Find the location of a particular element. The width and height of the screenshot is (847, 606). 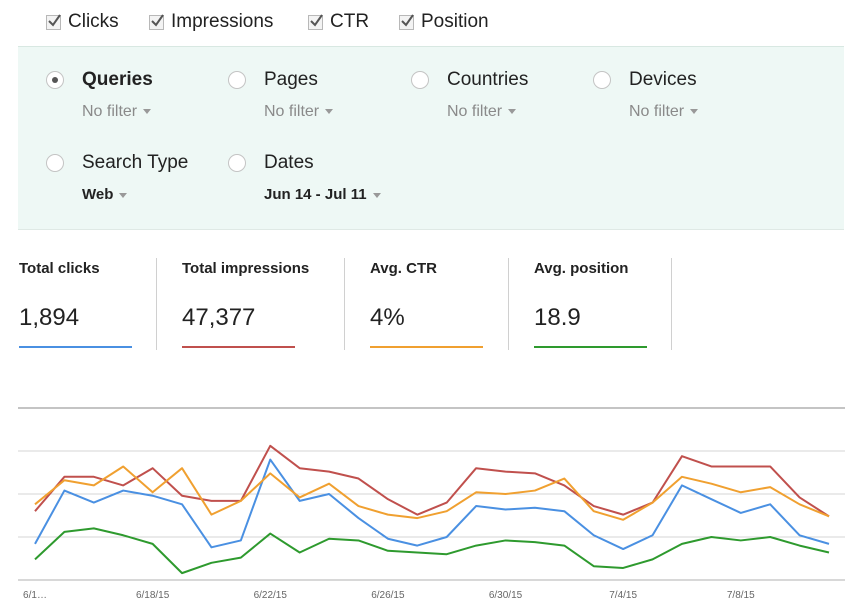

avg-ctr-label: Avg. CTR is located at coordinates (403, 268).